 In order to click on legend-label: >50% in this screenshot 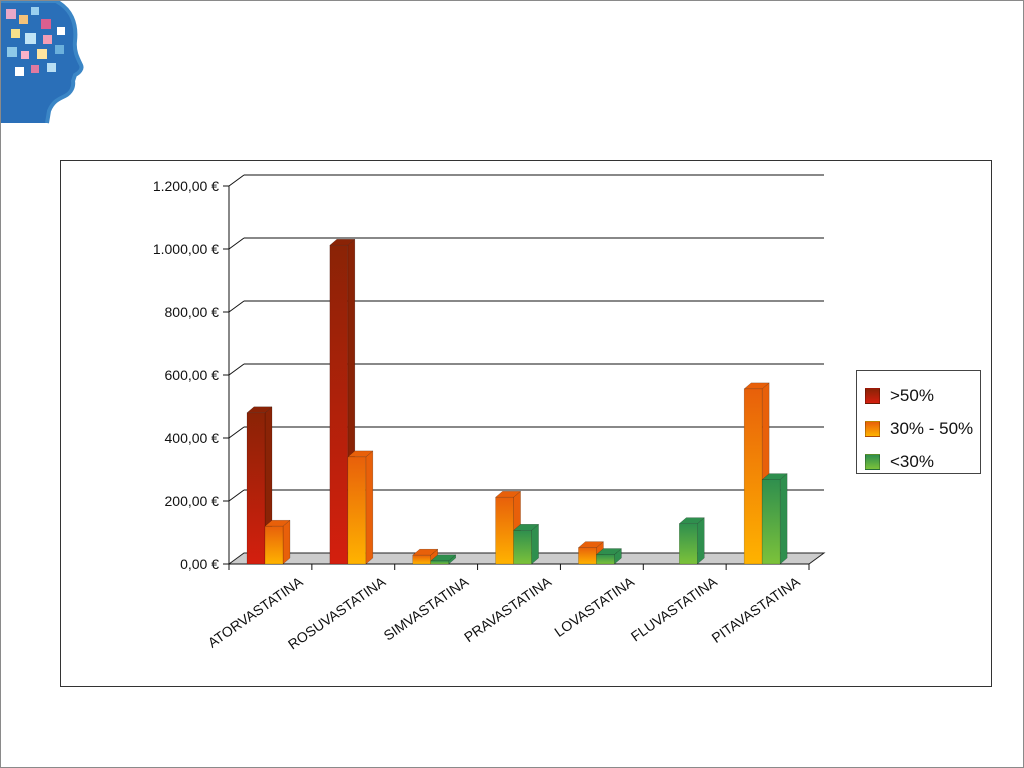, I will do `click(912, 395)`.